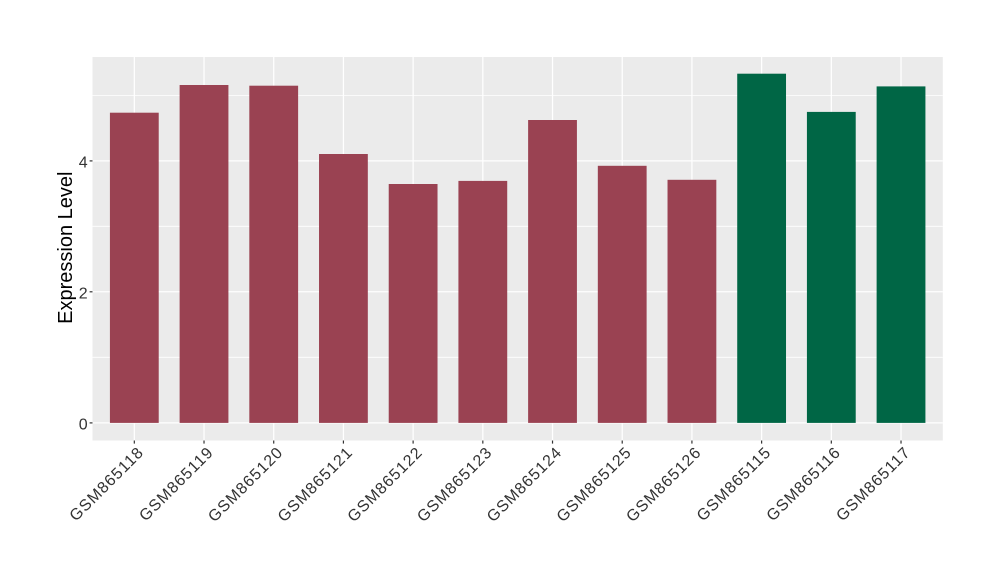 The height and width of the screenshot is (580, 1000). What do you see at coordinates (83, 424) in the screenshot?
I see `svg-text: 0` at bounding box center [83, 424].